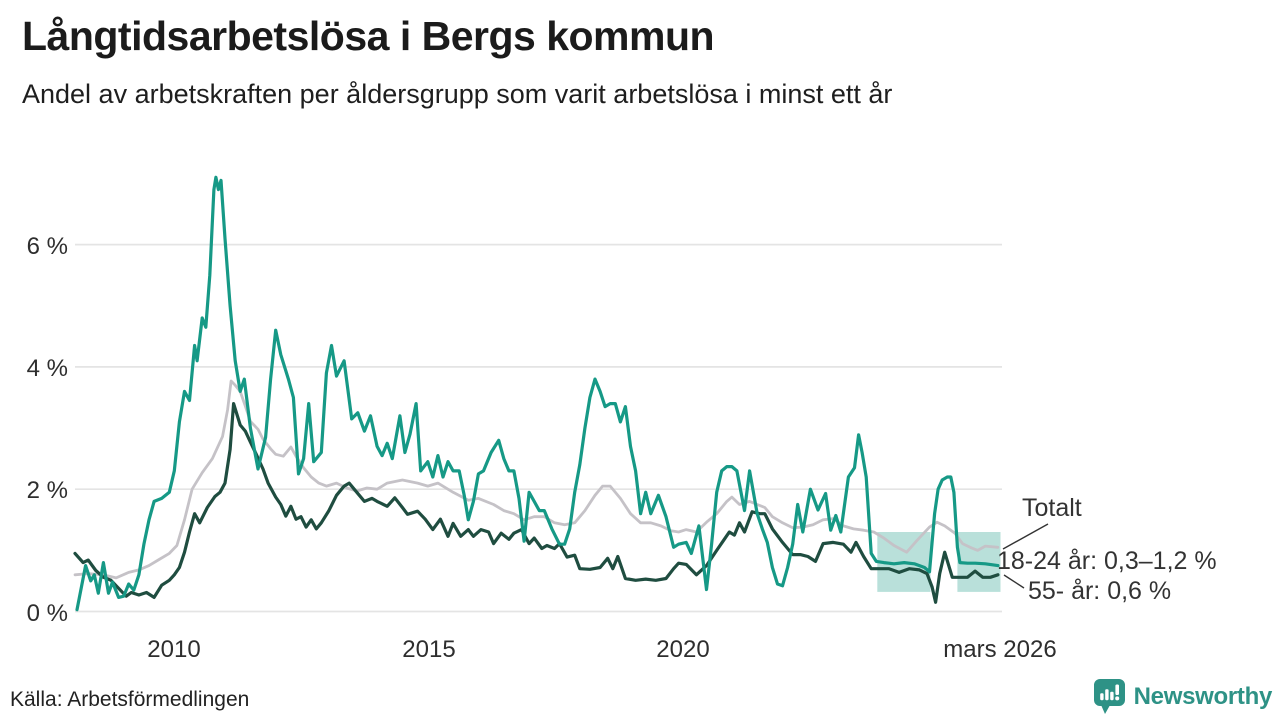  Describe the element at coordinates (1025, 536) in the screenshot. I see `leader-line-totalt` at that location.